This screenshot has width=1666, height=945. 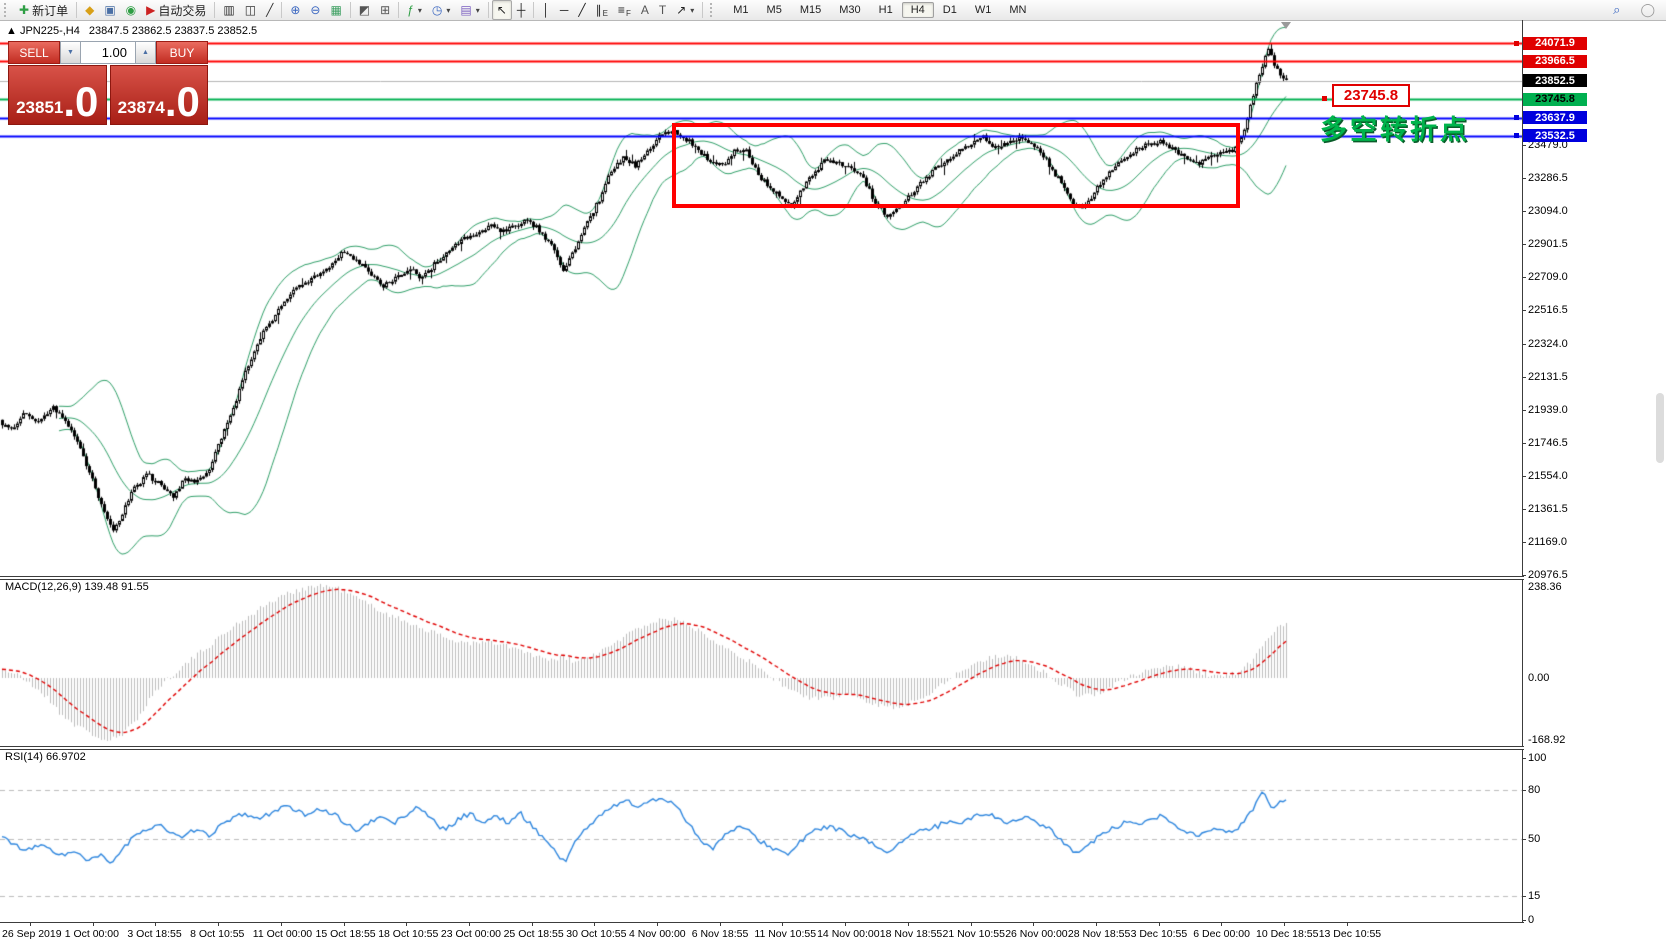 I want to click on tile-windows-button: ▦, so click(x=335, y=10).